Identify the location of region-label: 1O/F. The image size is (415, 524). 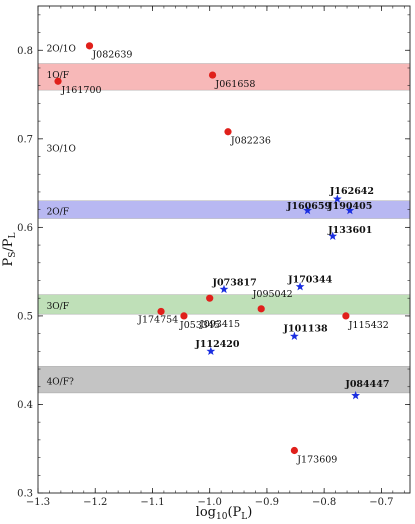
(58, 76).